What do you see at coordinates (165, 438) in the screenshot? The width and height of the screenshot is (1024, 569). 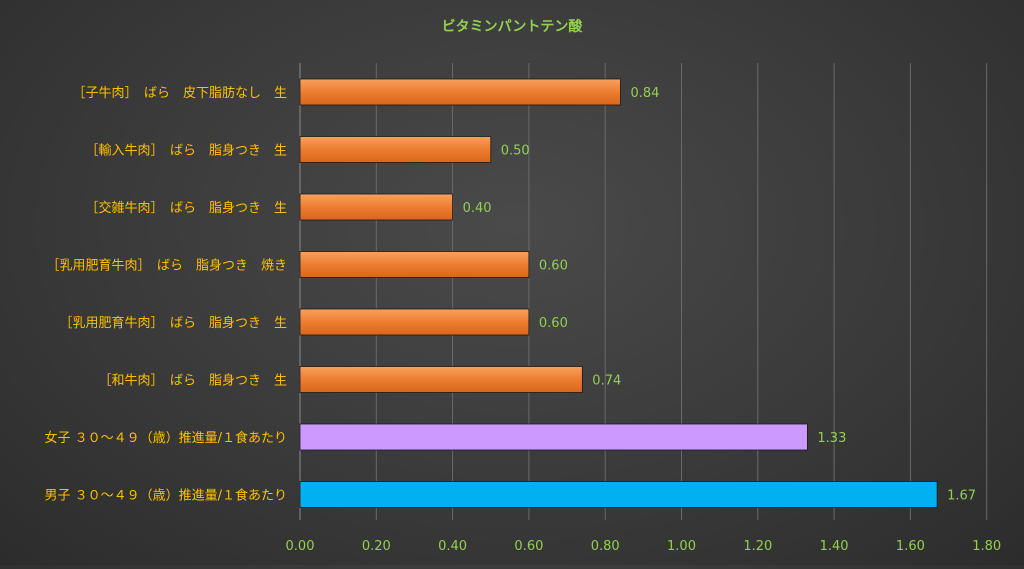 I see `category-label: 女子 ３０～４９（歳）推進量/１食あたり` at bounding box center [165, 438].